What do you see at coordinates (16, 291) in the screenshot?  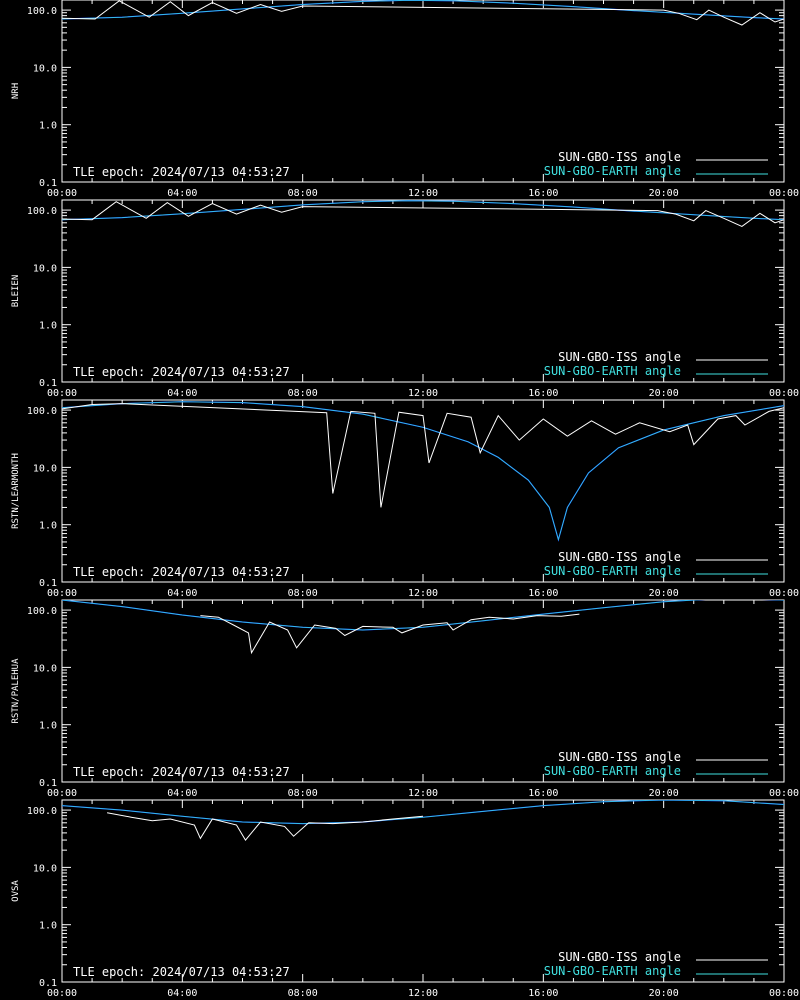 I see `y-axis-label: BLEIEN` at bounding box center [16, 291].